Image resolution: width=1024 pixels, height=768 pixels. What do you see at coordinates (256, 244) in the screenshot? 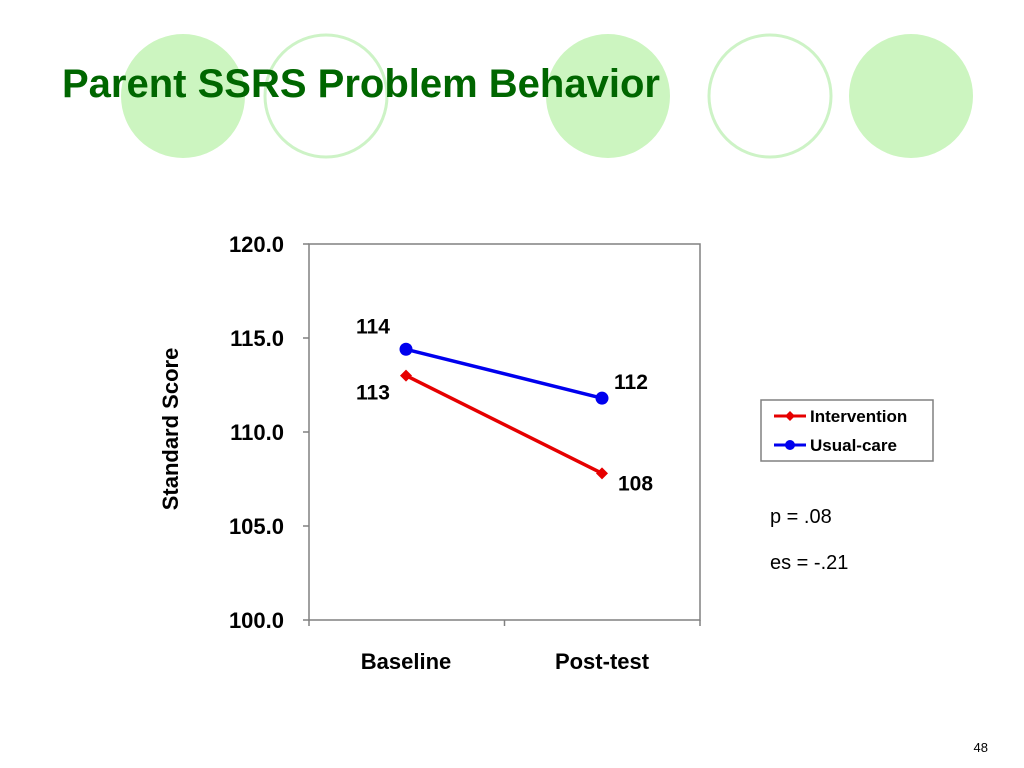
I see `y-tick-label: 120.0` at bounding box center [256, 244].